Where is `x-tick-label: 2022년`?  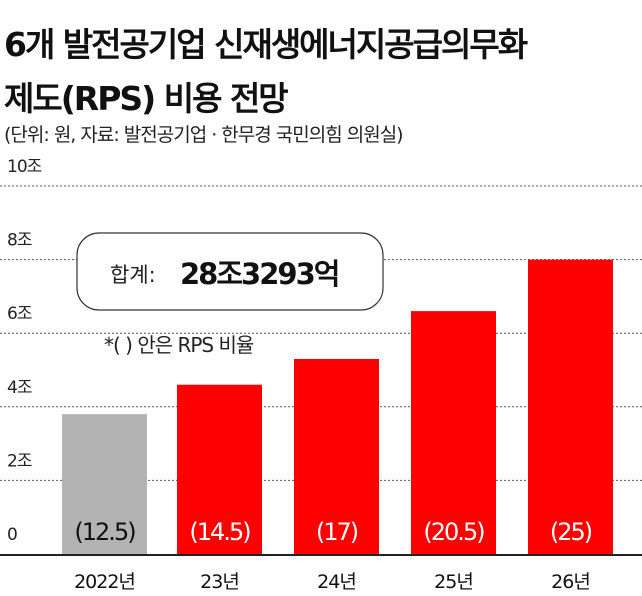 x-tick-label: 2022년 is located at coordinates (104, 582).